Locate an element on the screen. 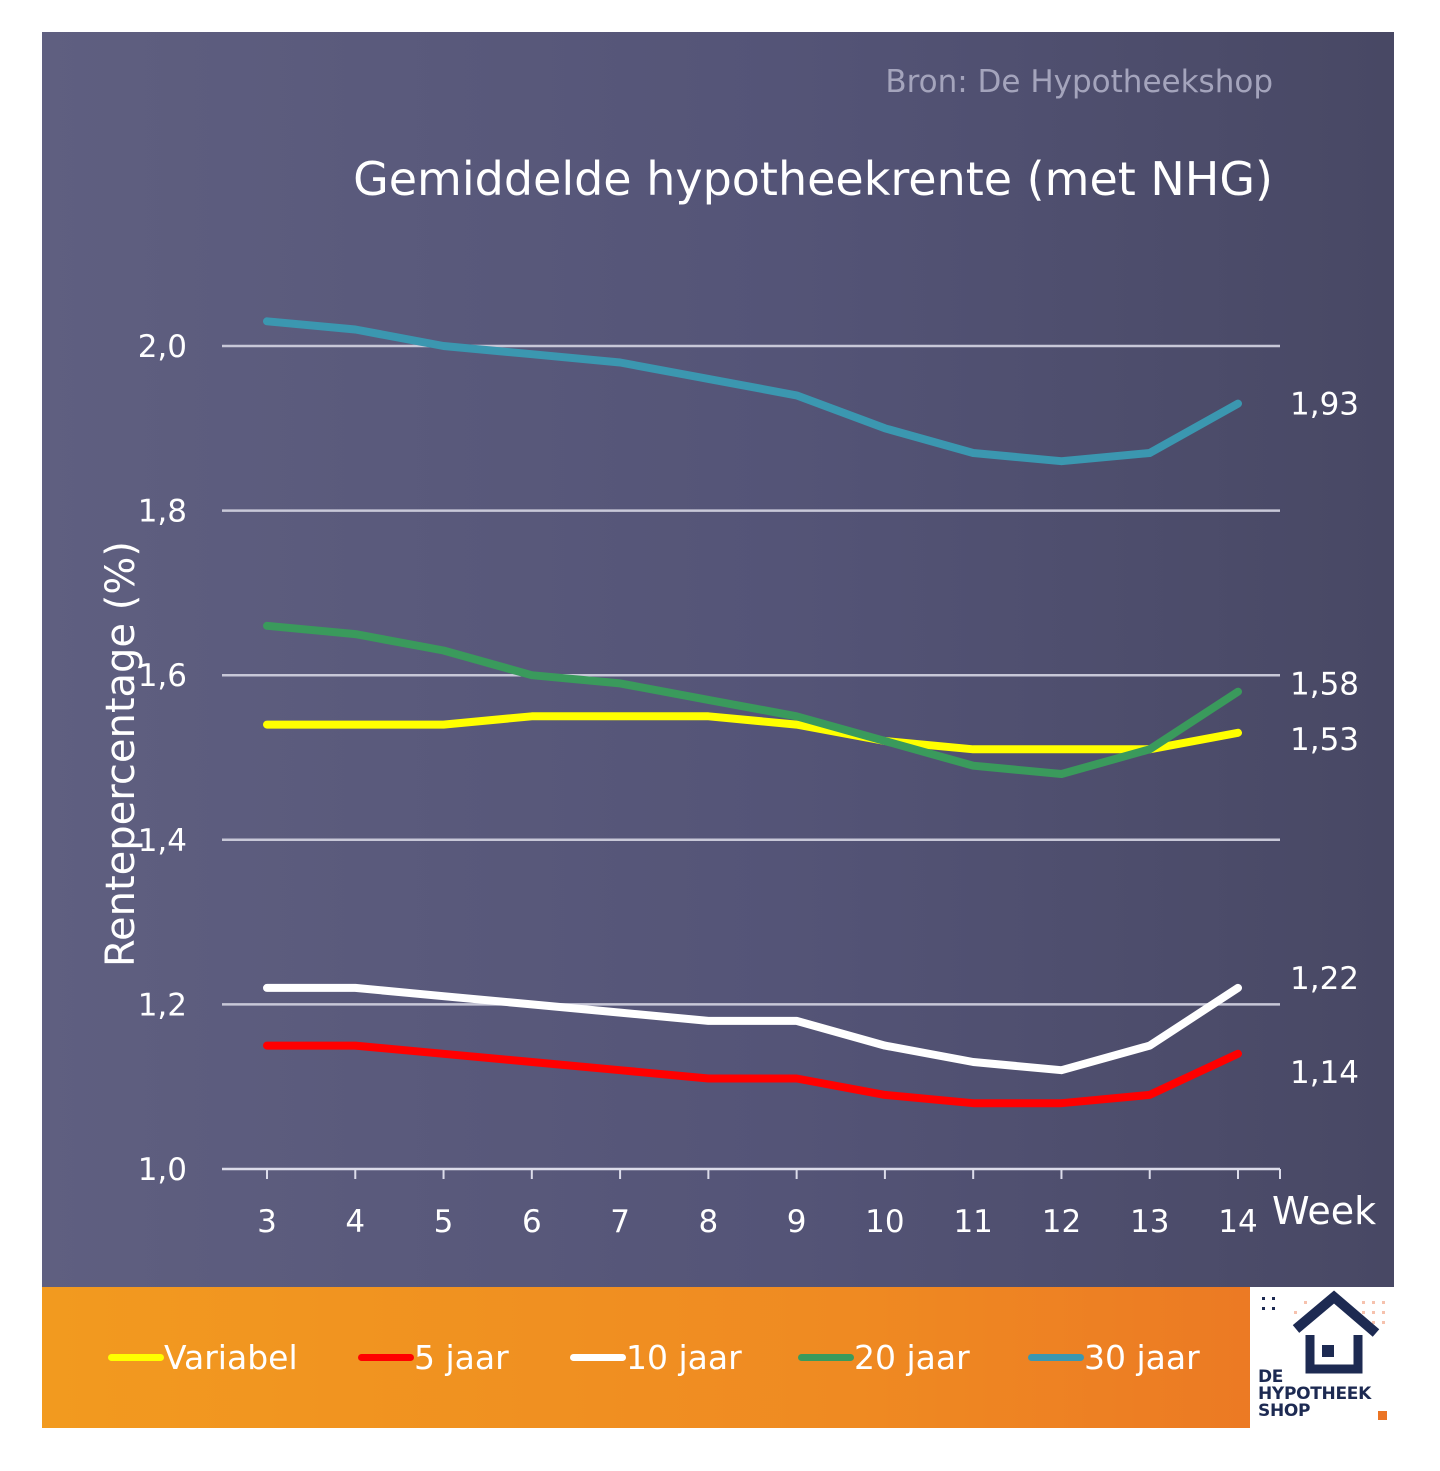 This screenshot has width=1440, height=1471. chart-title: Gemiddelde hypotheekrente (met NHG) is located at coordinates (813, 179).